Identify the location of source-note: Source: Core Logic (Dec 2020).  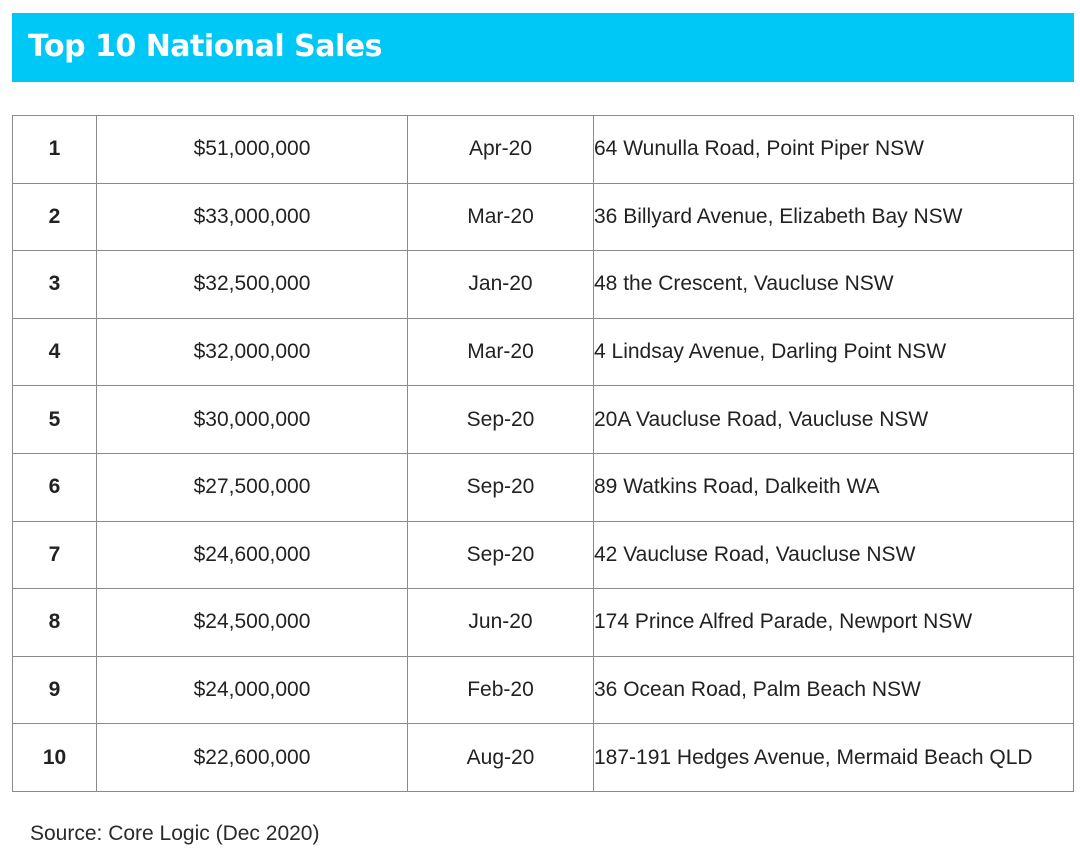
(175, 833).